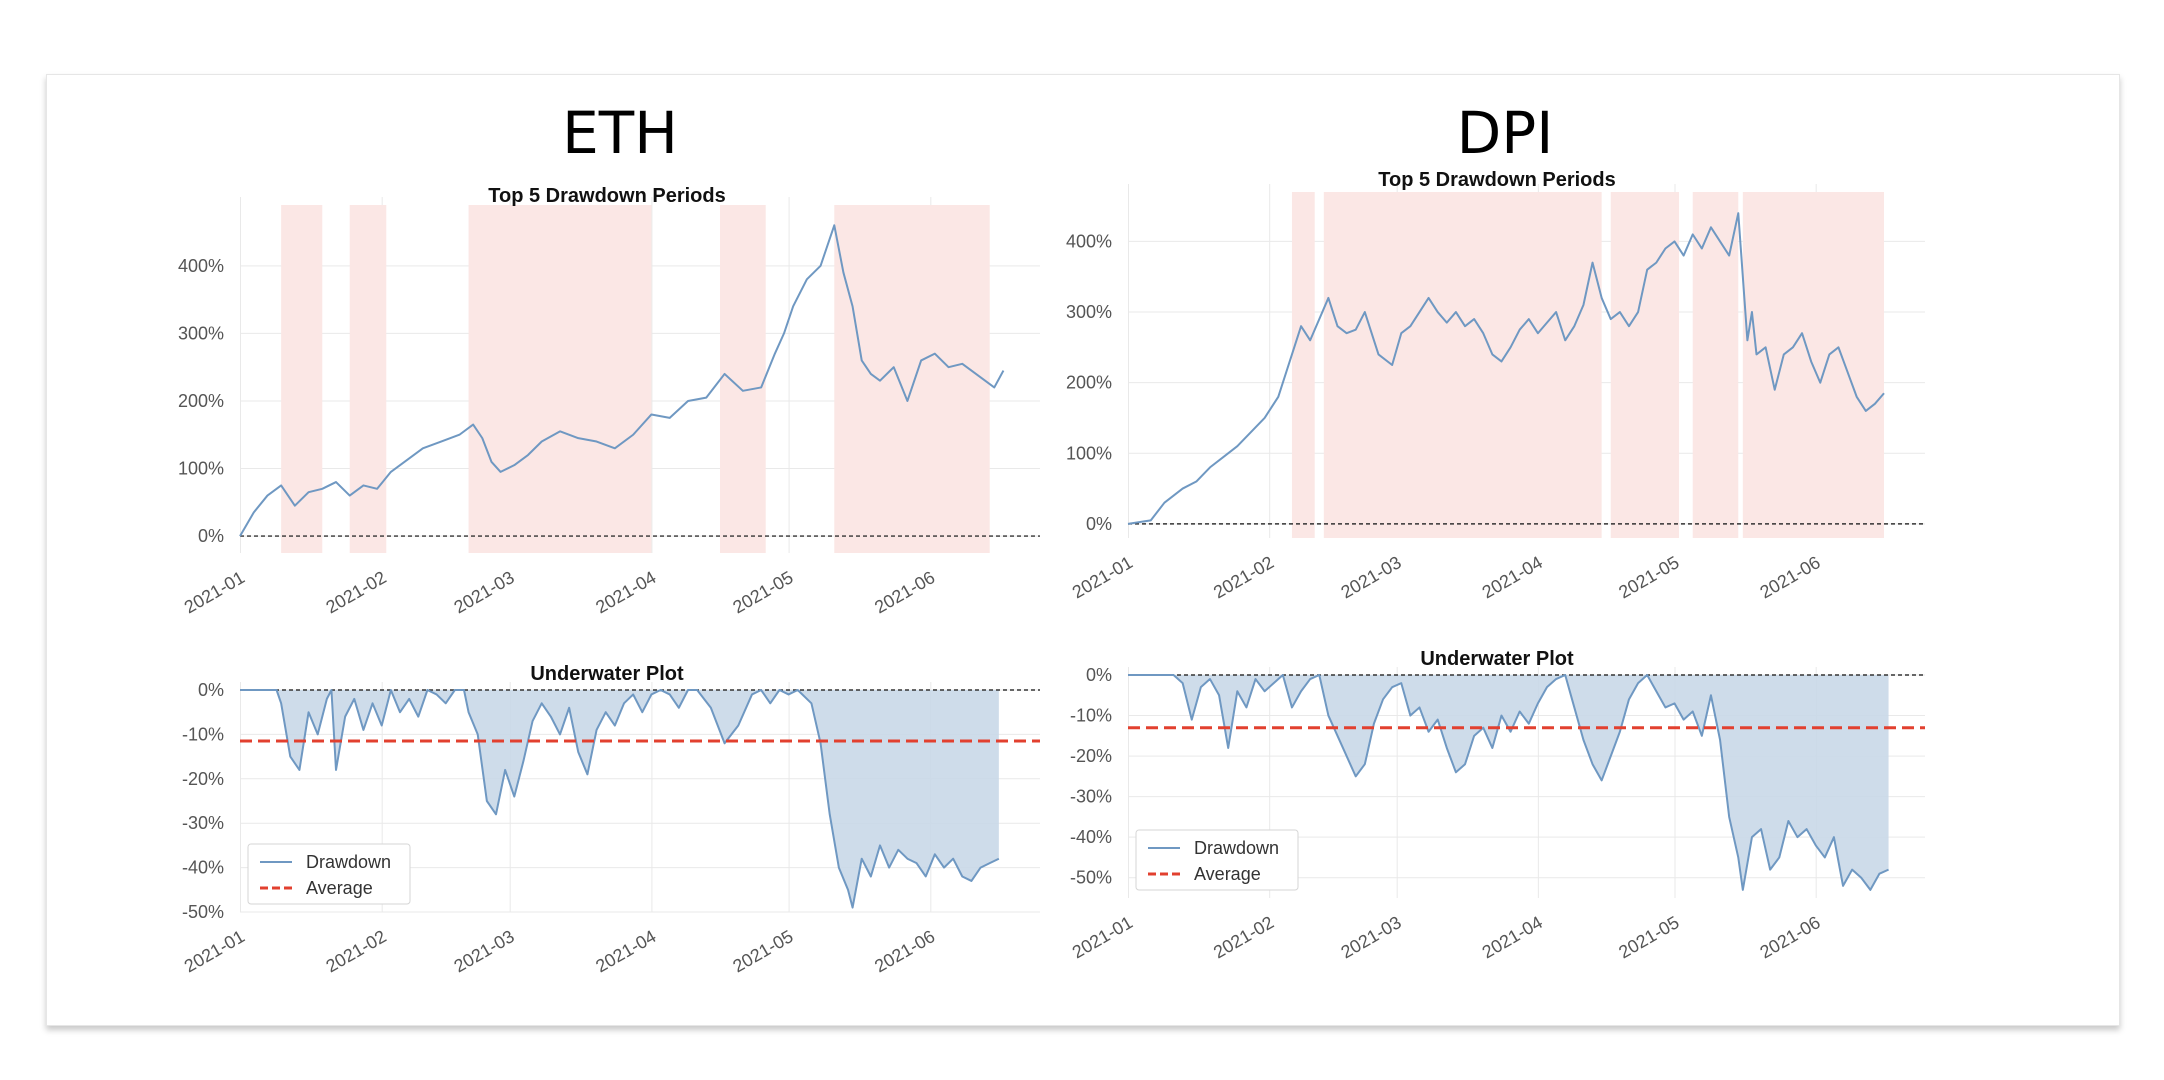 This screenshot has height=1080, width=2164. I want to click on eth-legend-drawdown-label: Drawdown, so click(348, 862).